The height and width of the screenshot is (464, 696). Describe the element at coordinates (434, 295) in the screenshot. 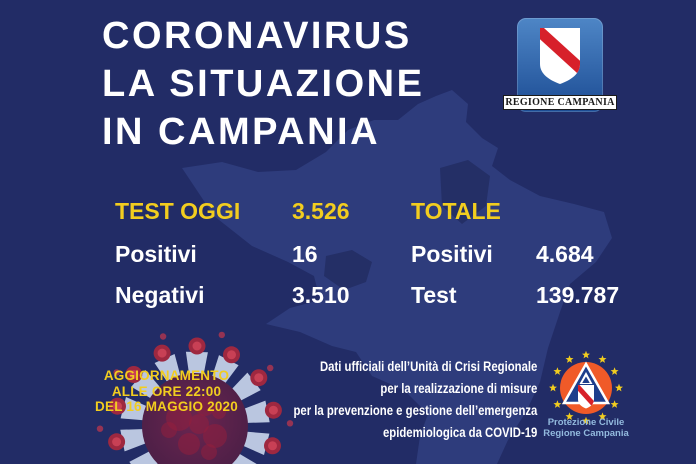

I see `total-tests-label: Test` at that location.